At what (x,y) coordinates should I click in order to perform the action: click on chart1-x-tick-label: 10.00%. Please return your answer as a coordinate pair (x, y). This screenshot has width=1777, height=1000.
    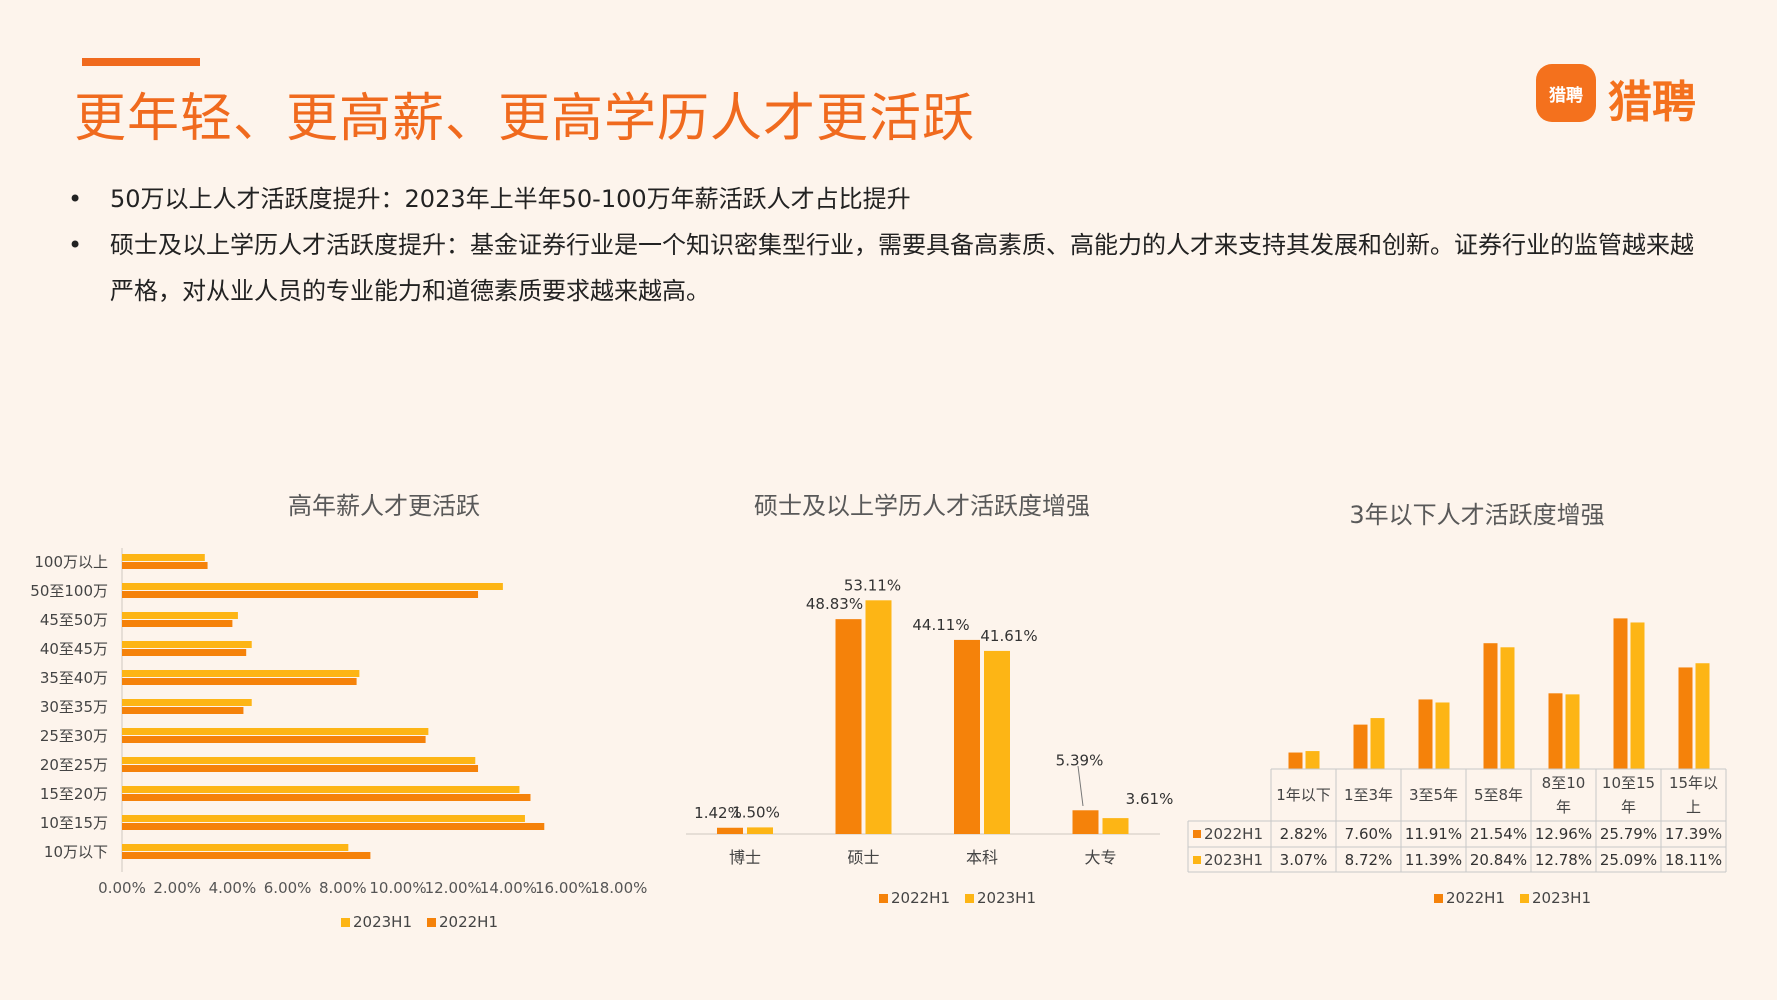
    Looking at the image, I should click on (397, 888).